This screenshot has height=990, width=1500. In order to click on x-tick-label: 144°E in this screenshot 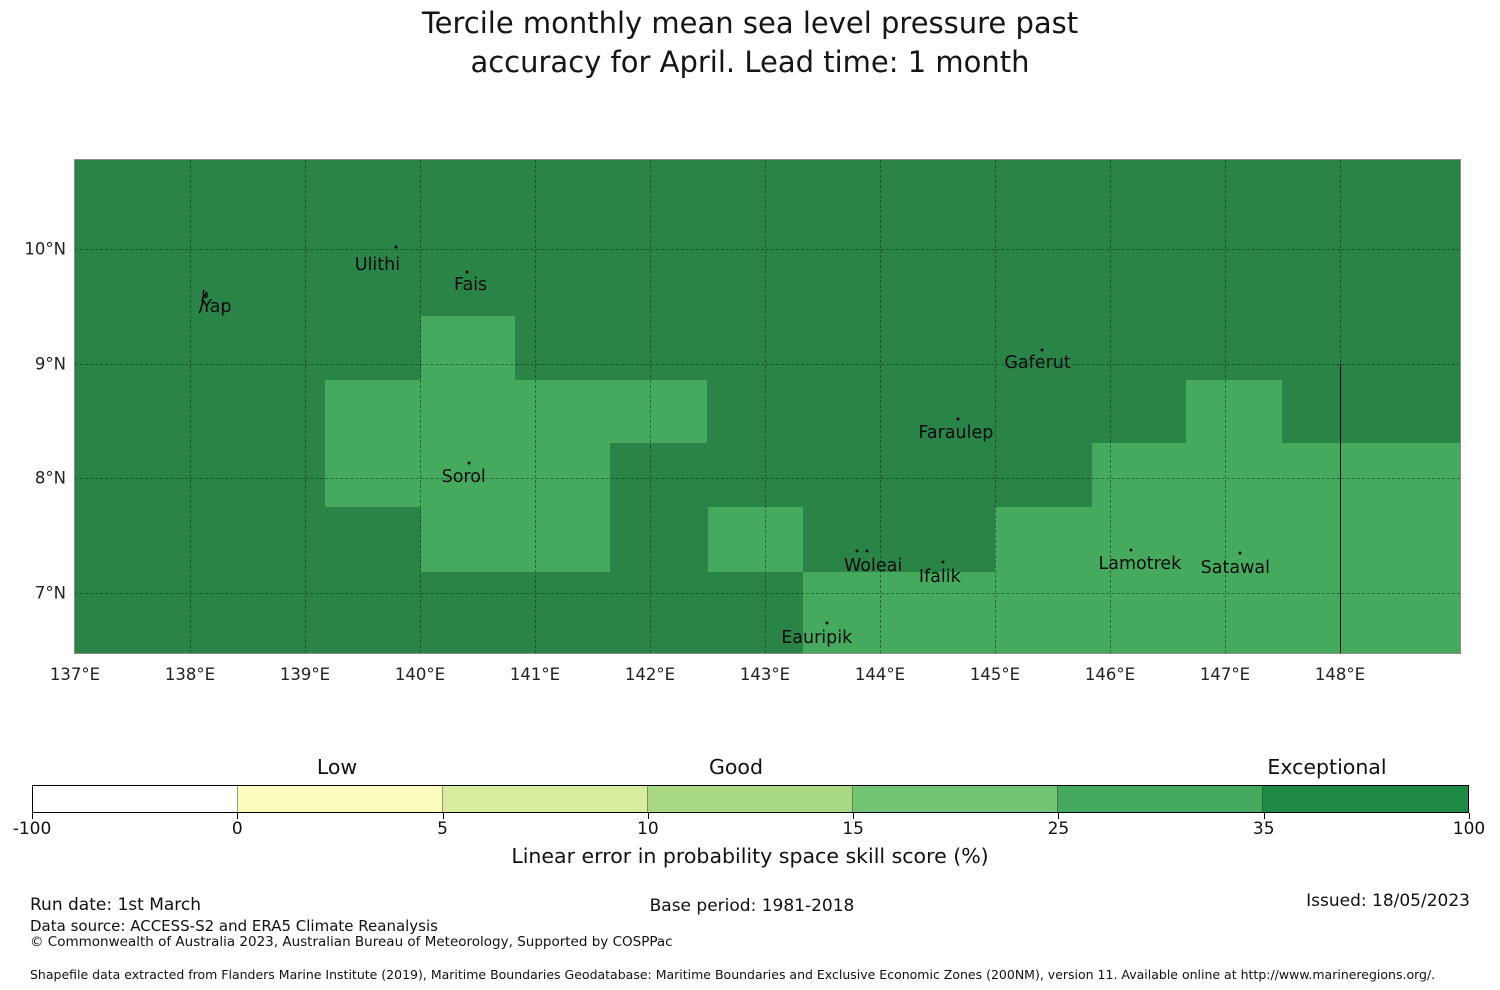, I will do `click(880, 674)`.